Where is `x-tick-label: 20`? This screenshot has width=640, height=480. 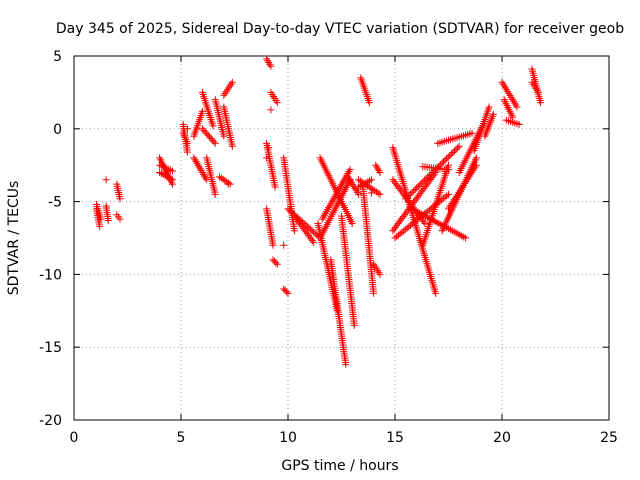 x-tick-label: 20 is located at coordinates (502, 438).